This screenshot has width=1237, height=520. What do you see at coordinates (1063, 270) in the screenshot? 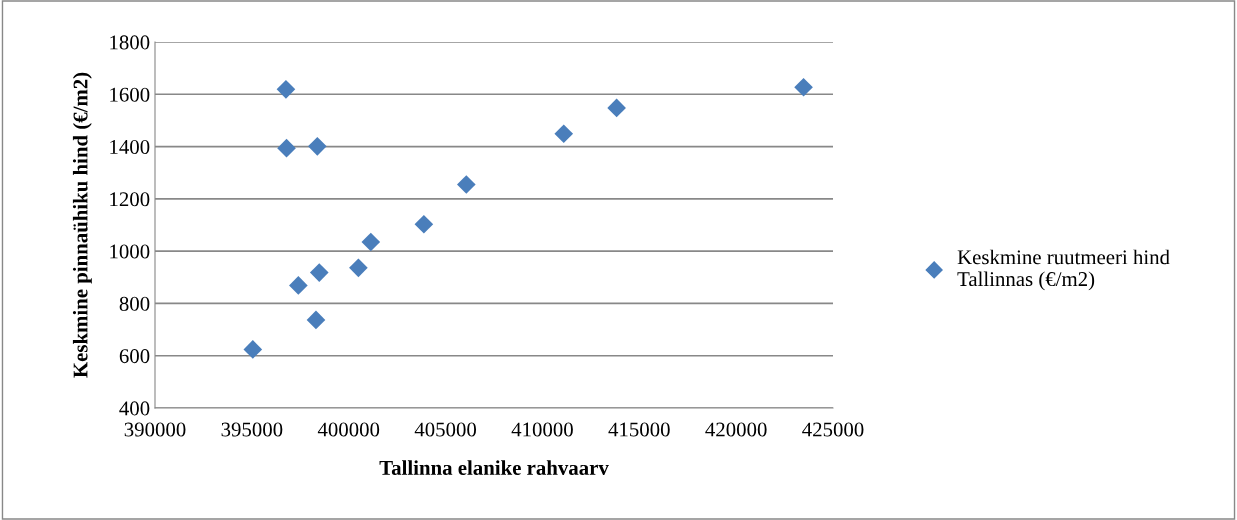
I see `legend-label: Keskmine ruutmeeri hind Tallinnas (€/m2)` at bounding box center [1063, 270].